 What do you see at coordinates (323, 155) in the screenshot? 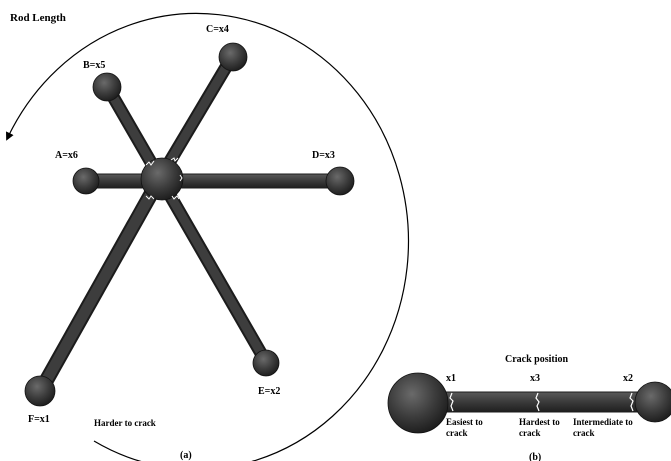
I see `label-d: D=x3` at bounding box center [323, 155].